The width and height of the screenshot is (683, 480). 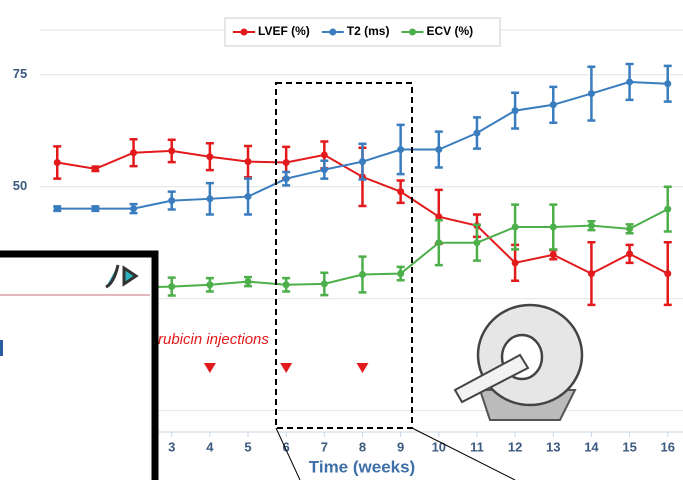 What do you see at coordinates (324, 446) in the screenshot?
I see `x-tick-label: 7` at bounding box center [324, 446].